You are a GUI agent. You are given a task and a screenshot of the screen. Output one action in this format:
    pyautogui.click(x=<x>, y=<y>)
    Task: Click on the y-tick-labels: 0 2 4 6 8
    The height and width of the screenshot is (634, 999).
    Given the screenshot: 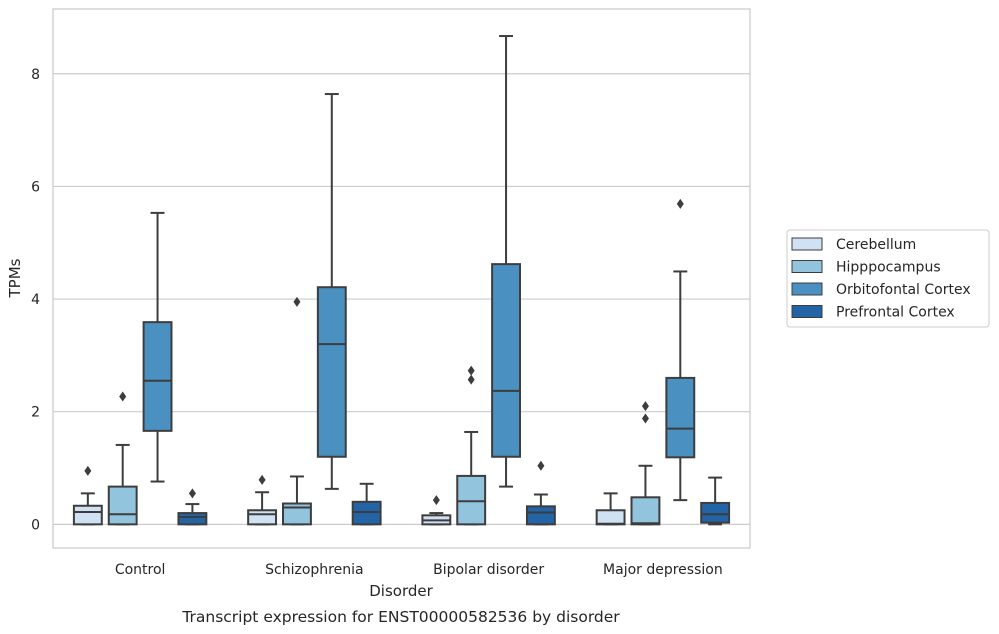 What is the action you would take?
    pyautogui.click(x=35, y=300)
    